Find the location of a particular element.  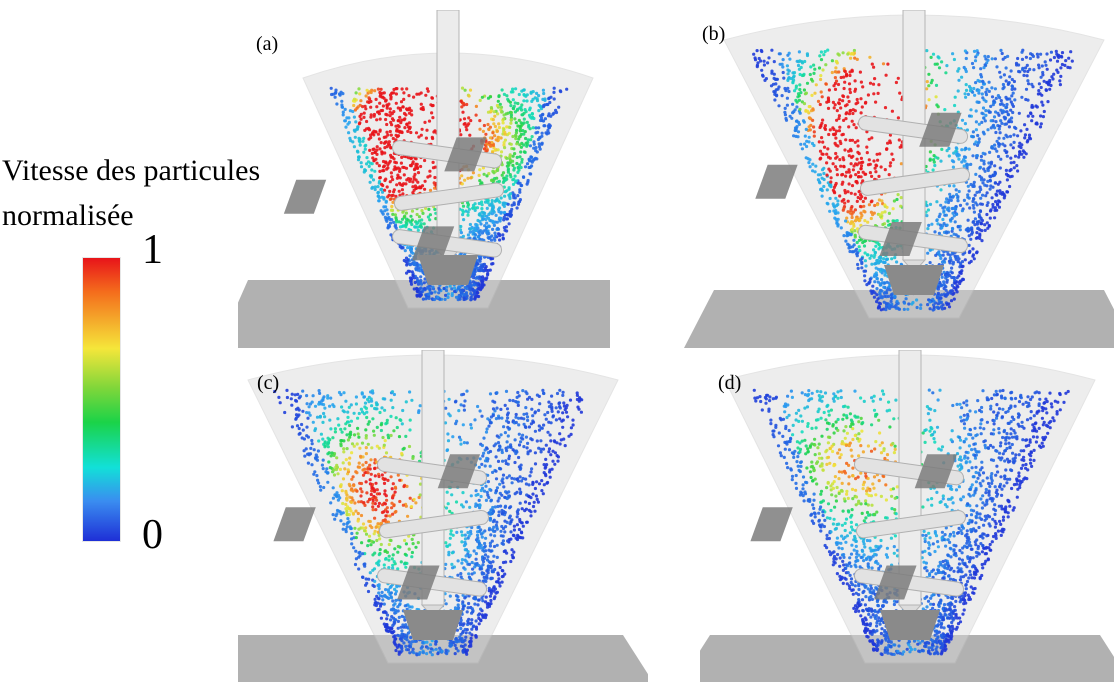

legend-title: Vitesse des particules normalisée is located at coordinates (131, 193).